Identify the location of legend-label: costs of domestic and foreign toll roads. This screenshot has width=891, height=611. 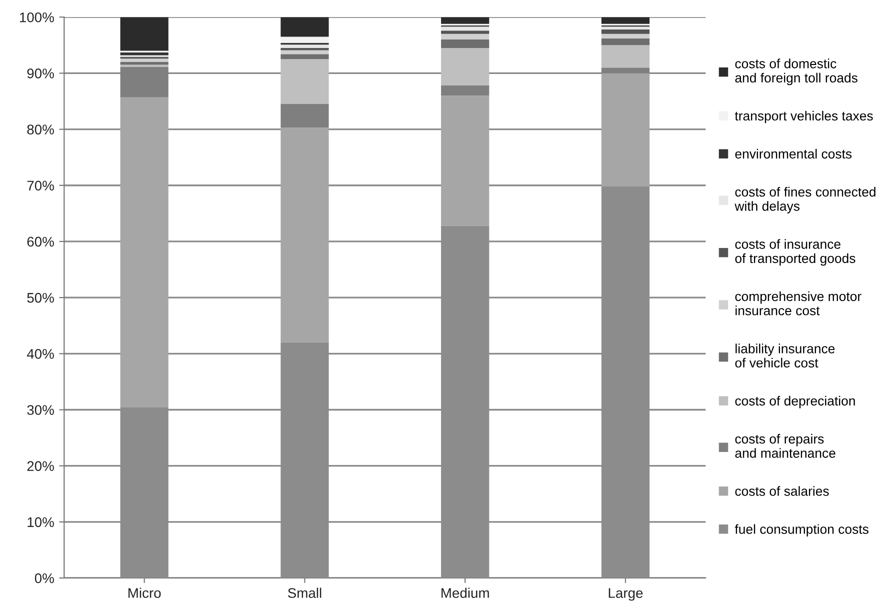
(796, 72).